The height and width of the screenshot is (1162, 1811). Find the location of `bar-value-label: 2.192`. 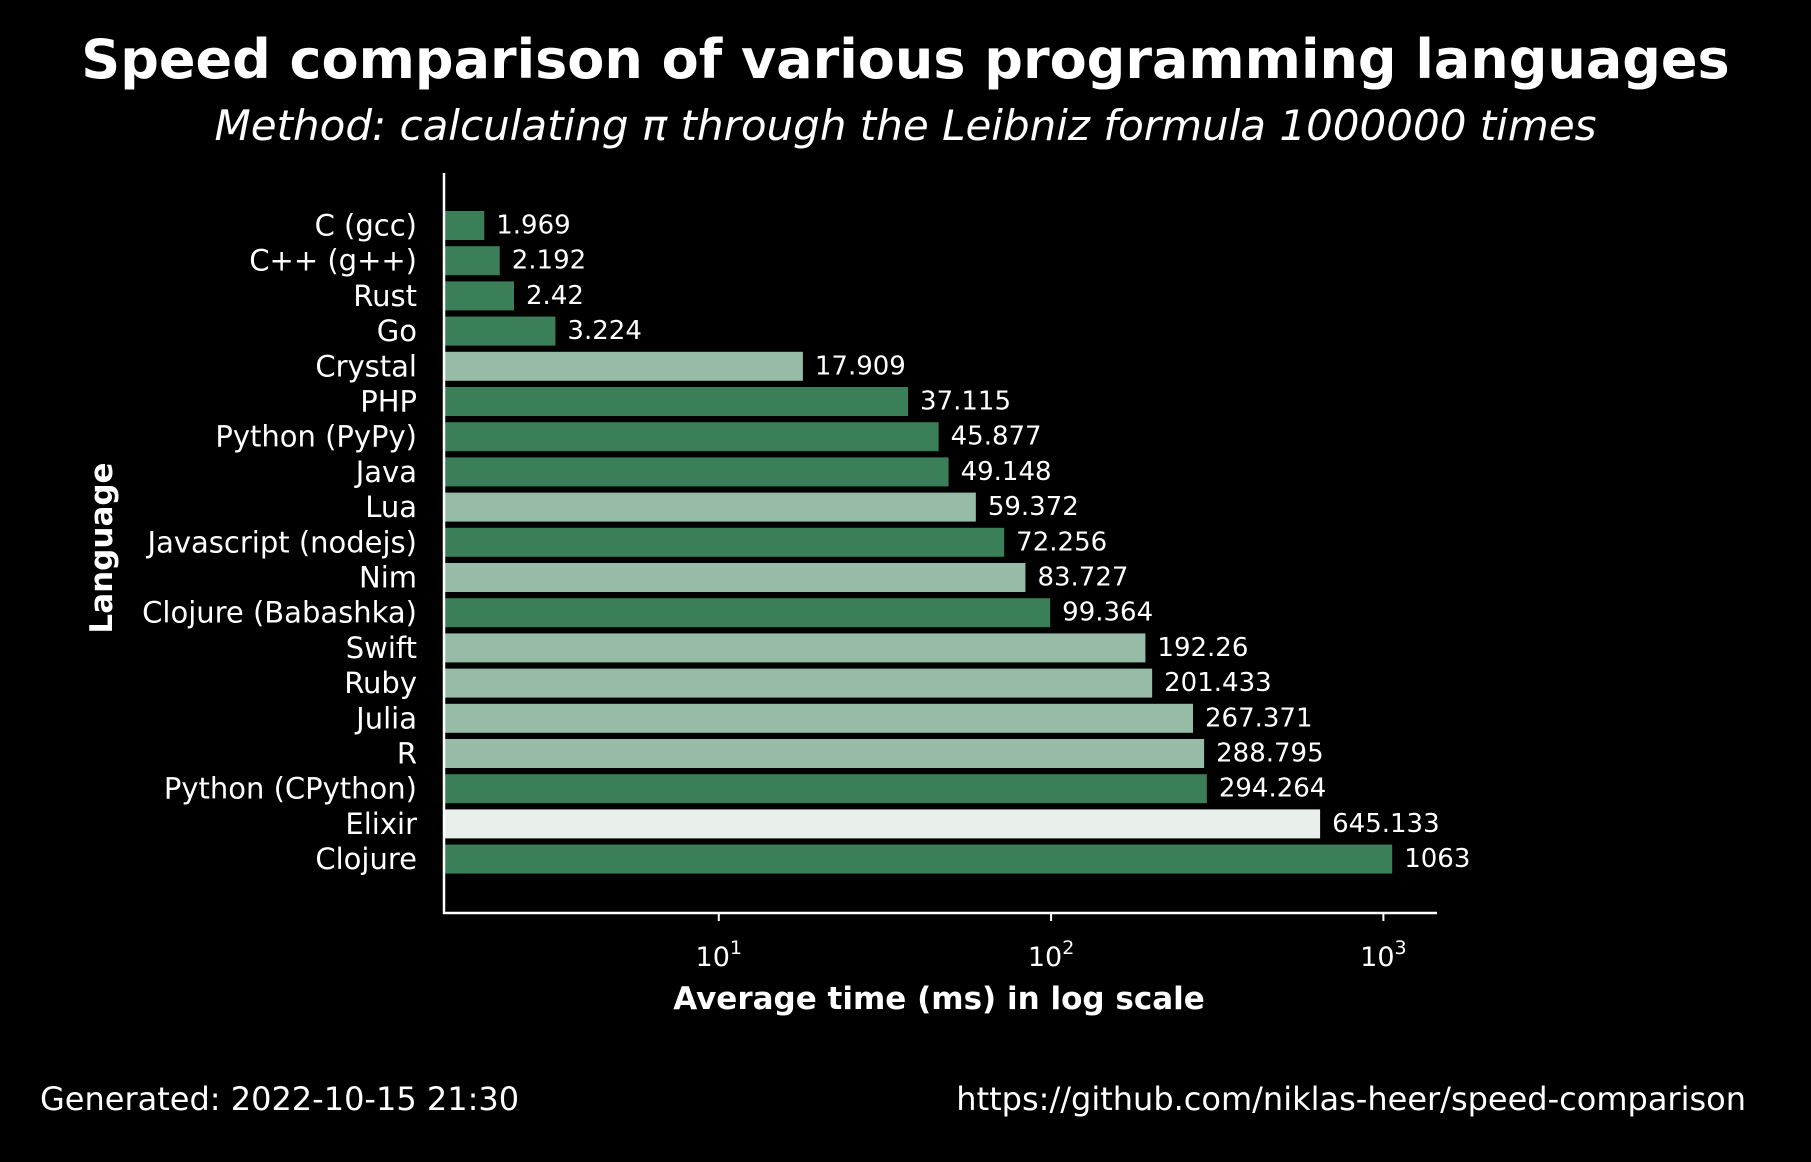

bar-value-label: 2.192 is located at coordinates (549, 261).